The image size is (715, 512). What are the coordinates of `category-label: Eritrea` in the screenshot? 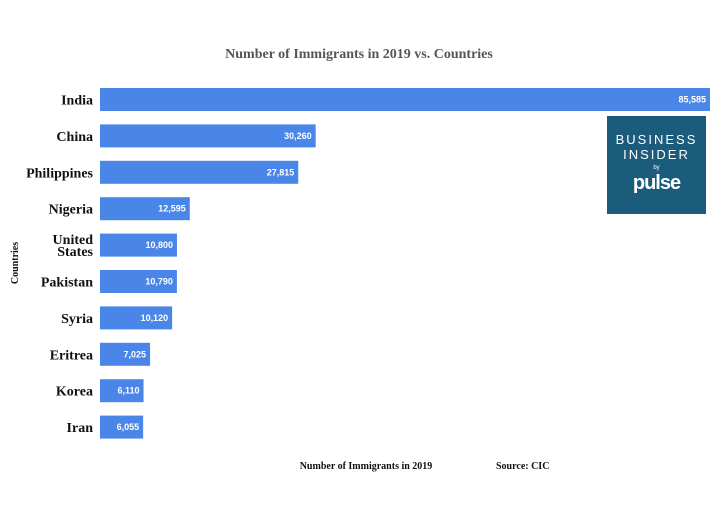 It's located at (71, 355).